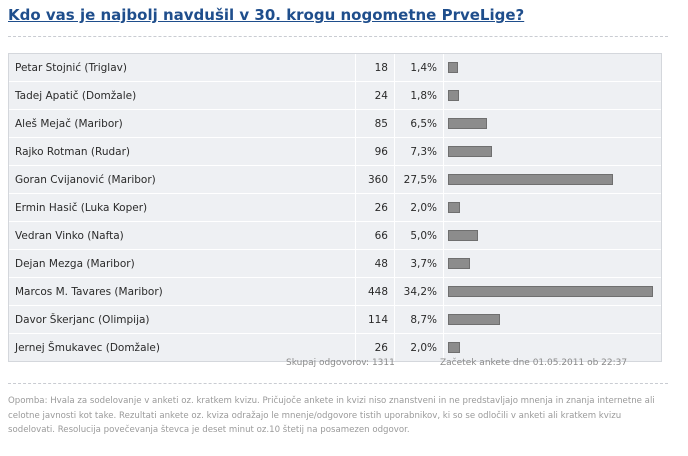 The image size is (688, 456). I want to click on poll-row: Tadej Apatič (Domžale) 24 1,8%, so click(335, 96).